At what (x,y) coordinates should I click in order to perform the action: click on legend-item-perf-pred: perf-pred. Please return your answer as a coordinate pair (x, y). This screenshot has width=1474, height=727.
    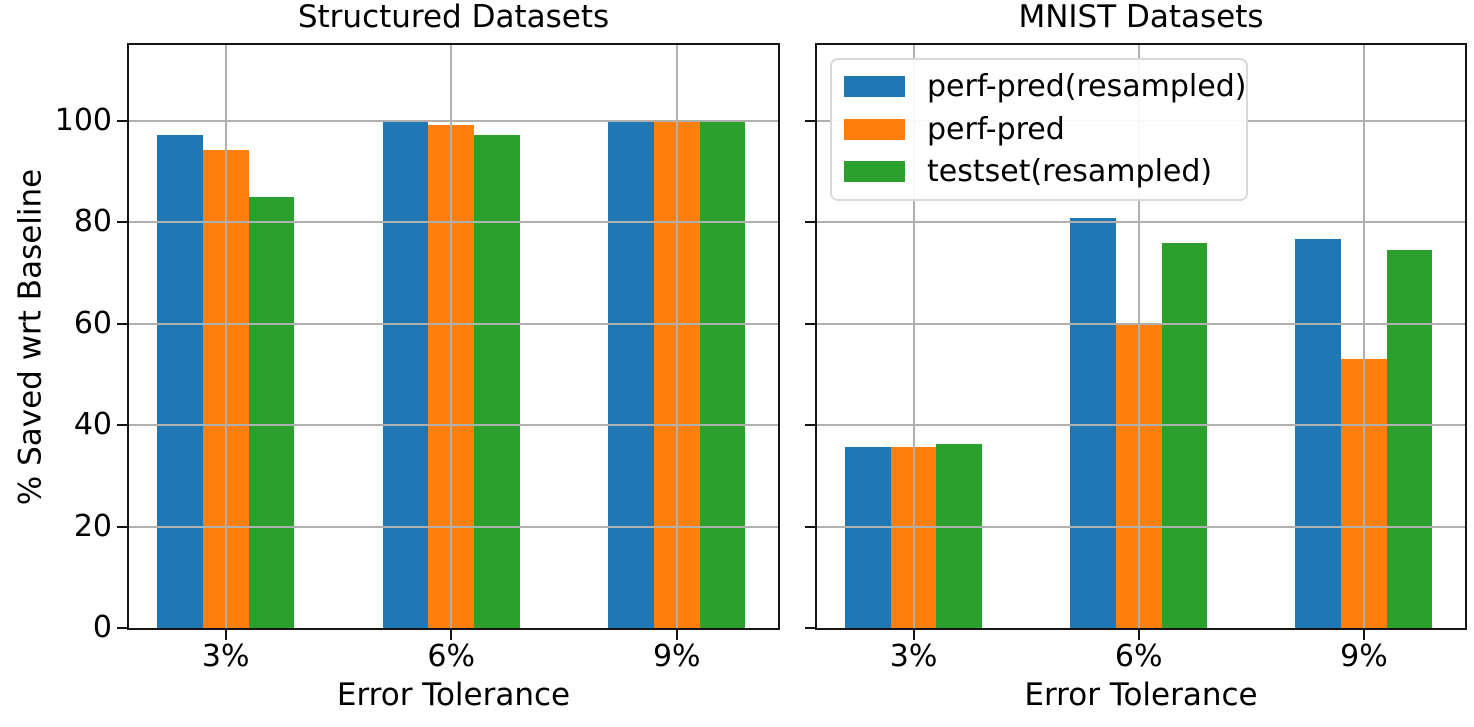
    Looking at the image, I should click on (1039, 129).